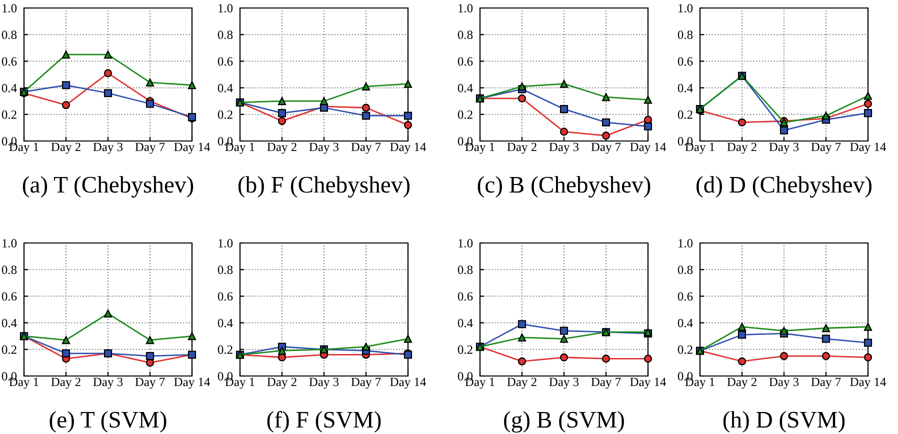 The width and height of the screenshot is (898, 434). Describe the element at coordinates (108, 187) in the screenshot. I see `text: (a) T (Chebyshev)` at that location.